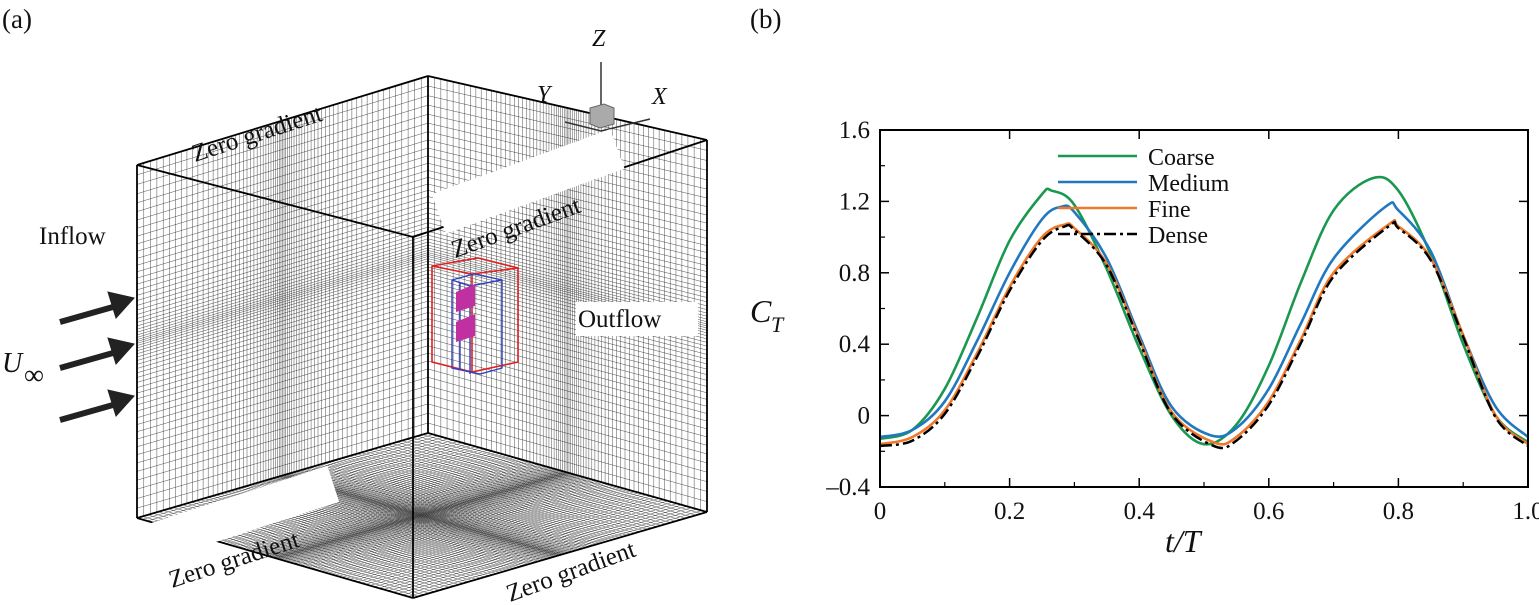  Describe the element at coordinates (1181, 158) in the screenshot. I see `legend-label: Coarse` at that location.